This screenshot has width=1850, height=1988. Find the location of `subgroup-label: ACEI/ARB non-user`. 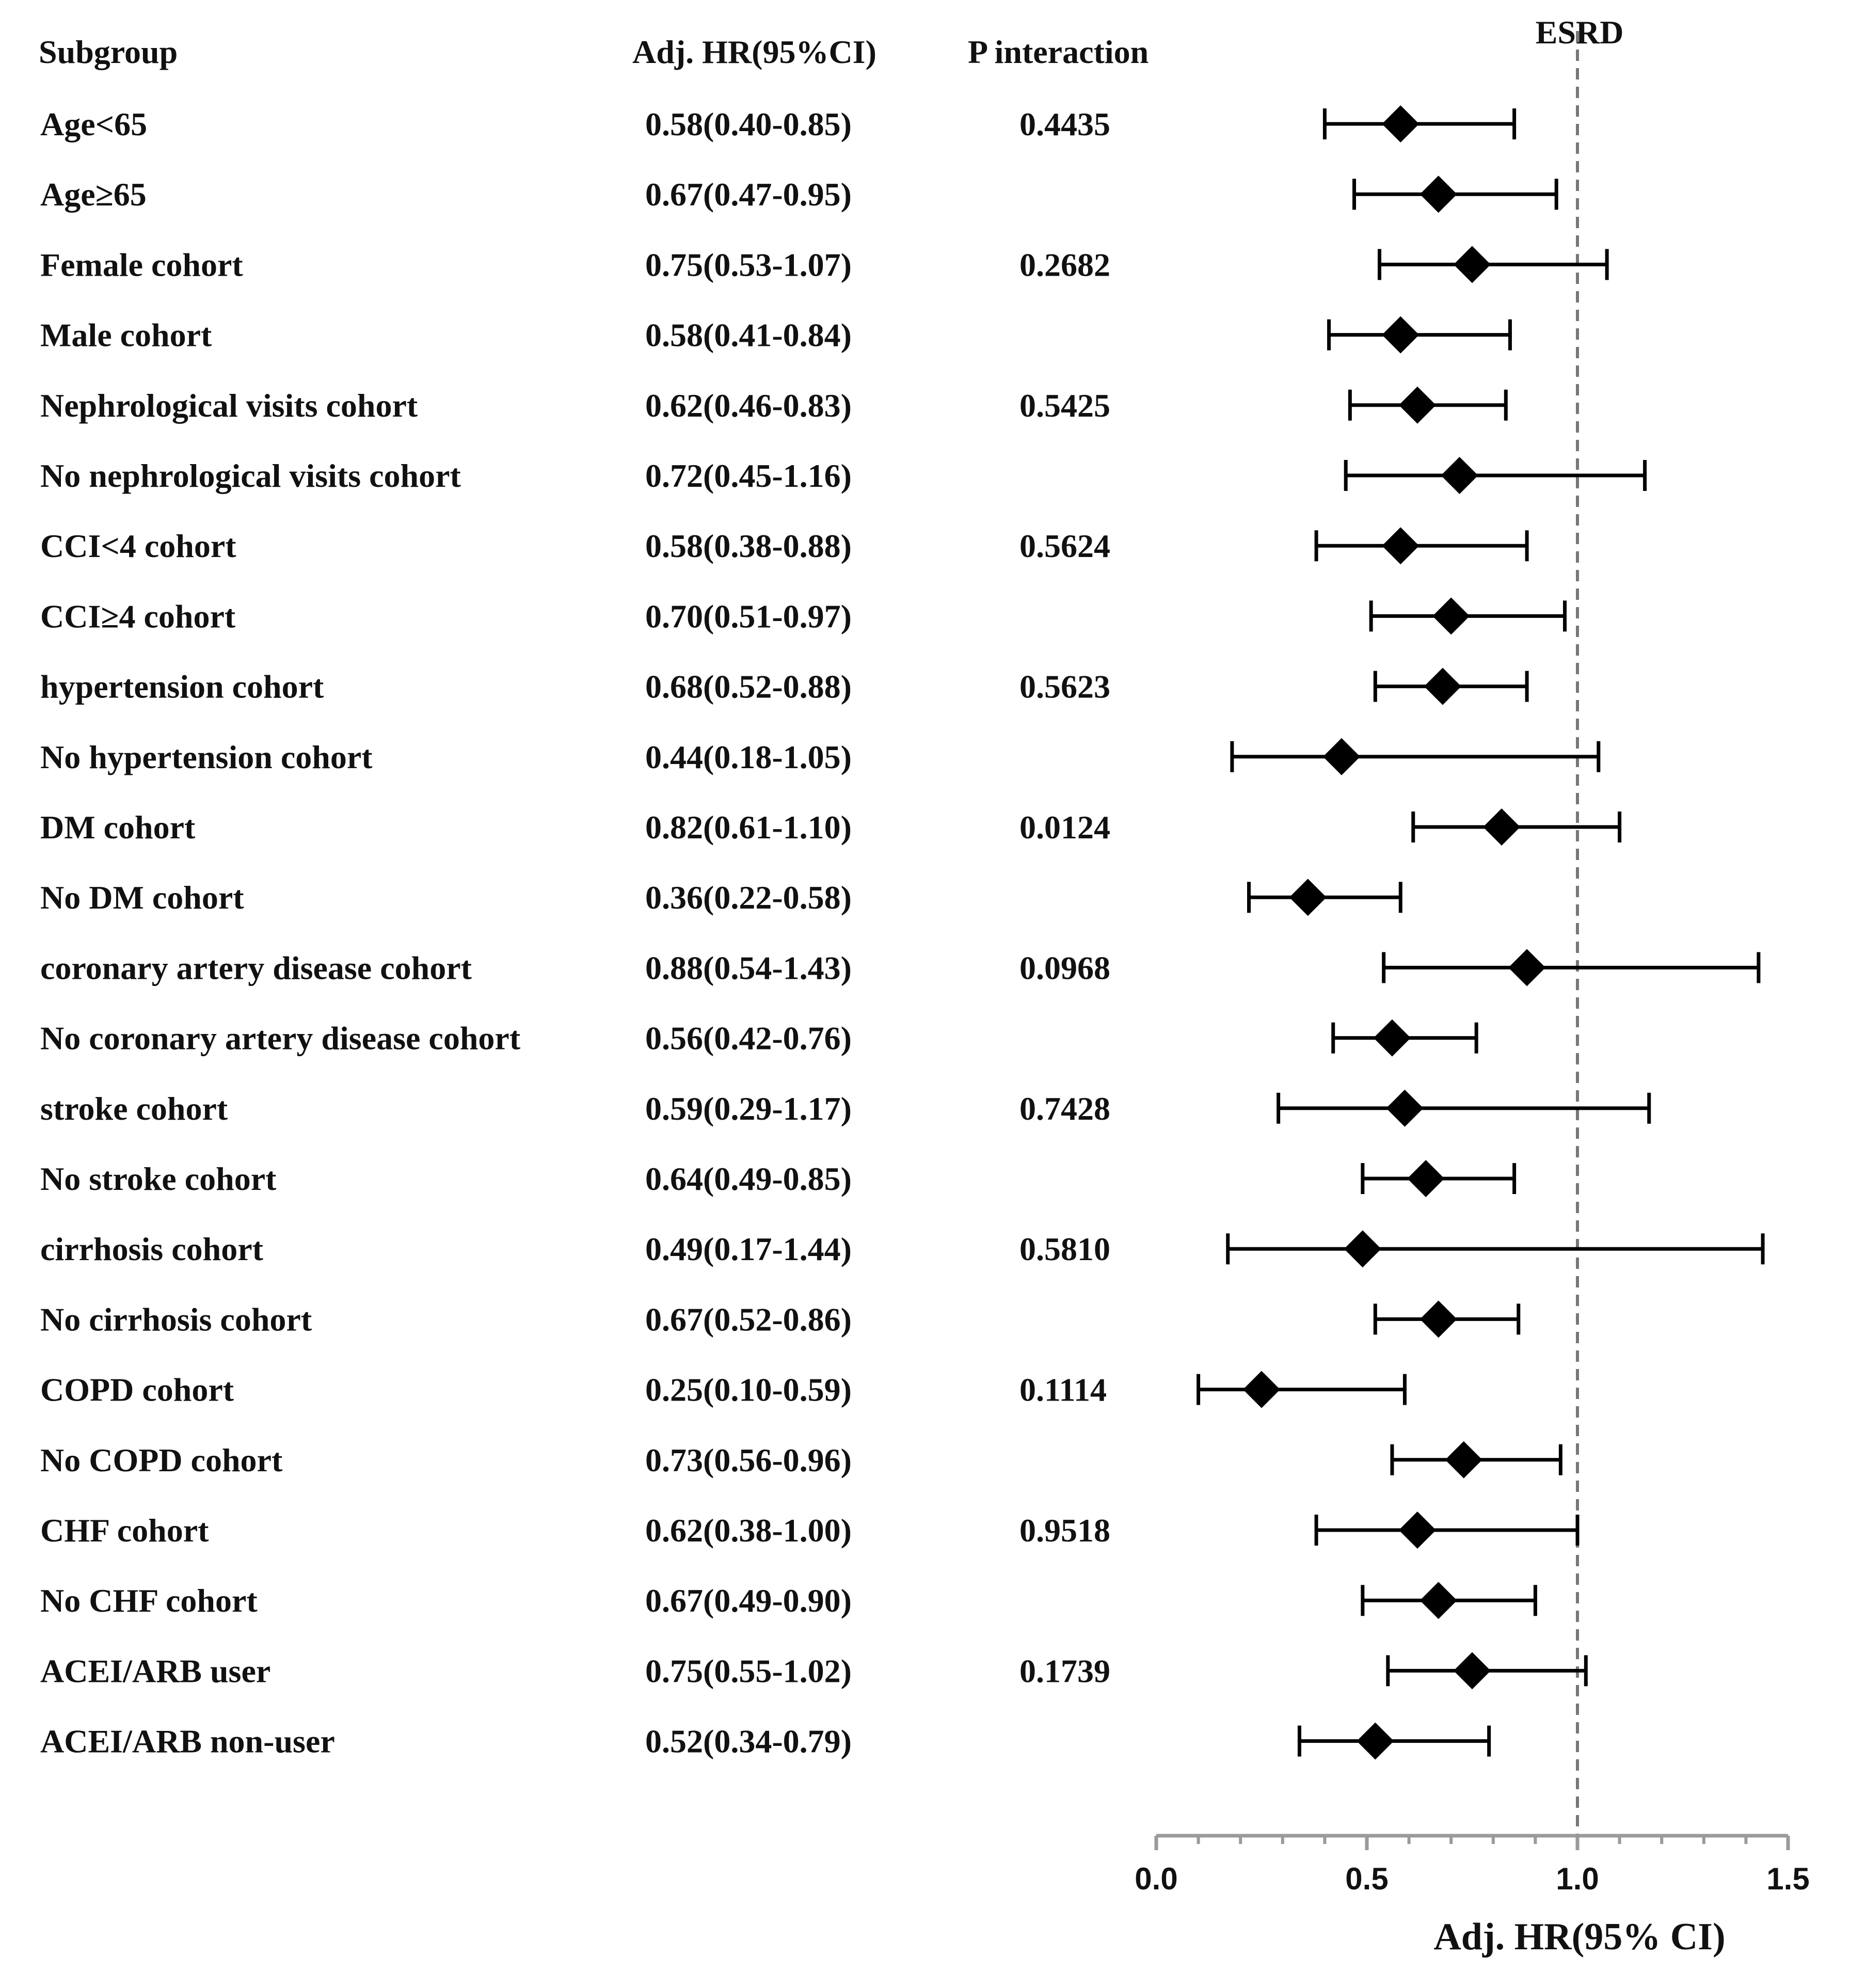

subgroup-label: ACEI/ARB non-user is located at coordinates (187, 1742).